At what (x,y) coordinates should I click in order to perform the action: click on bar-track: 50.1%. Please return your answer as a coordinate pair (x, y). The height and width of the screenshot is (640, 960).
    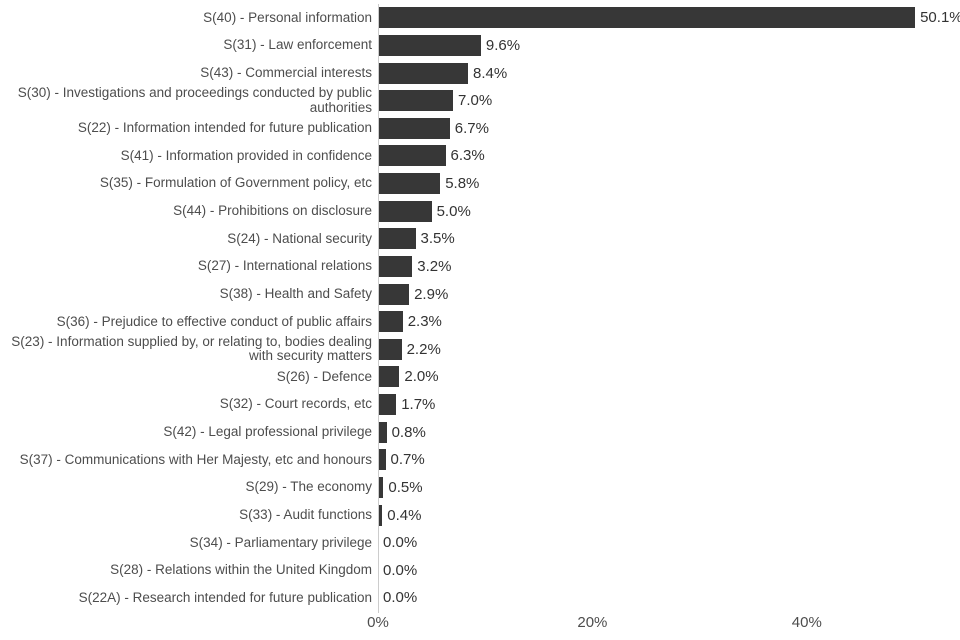
    Looking at the image, I should click on (669, 18).